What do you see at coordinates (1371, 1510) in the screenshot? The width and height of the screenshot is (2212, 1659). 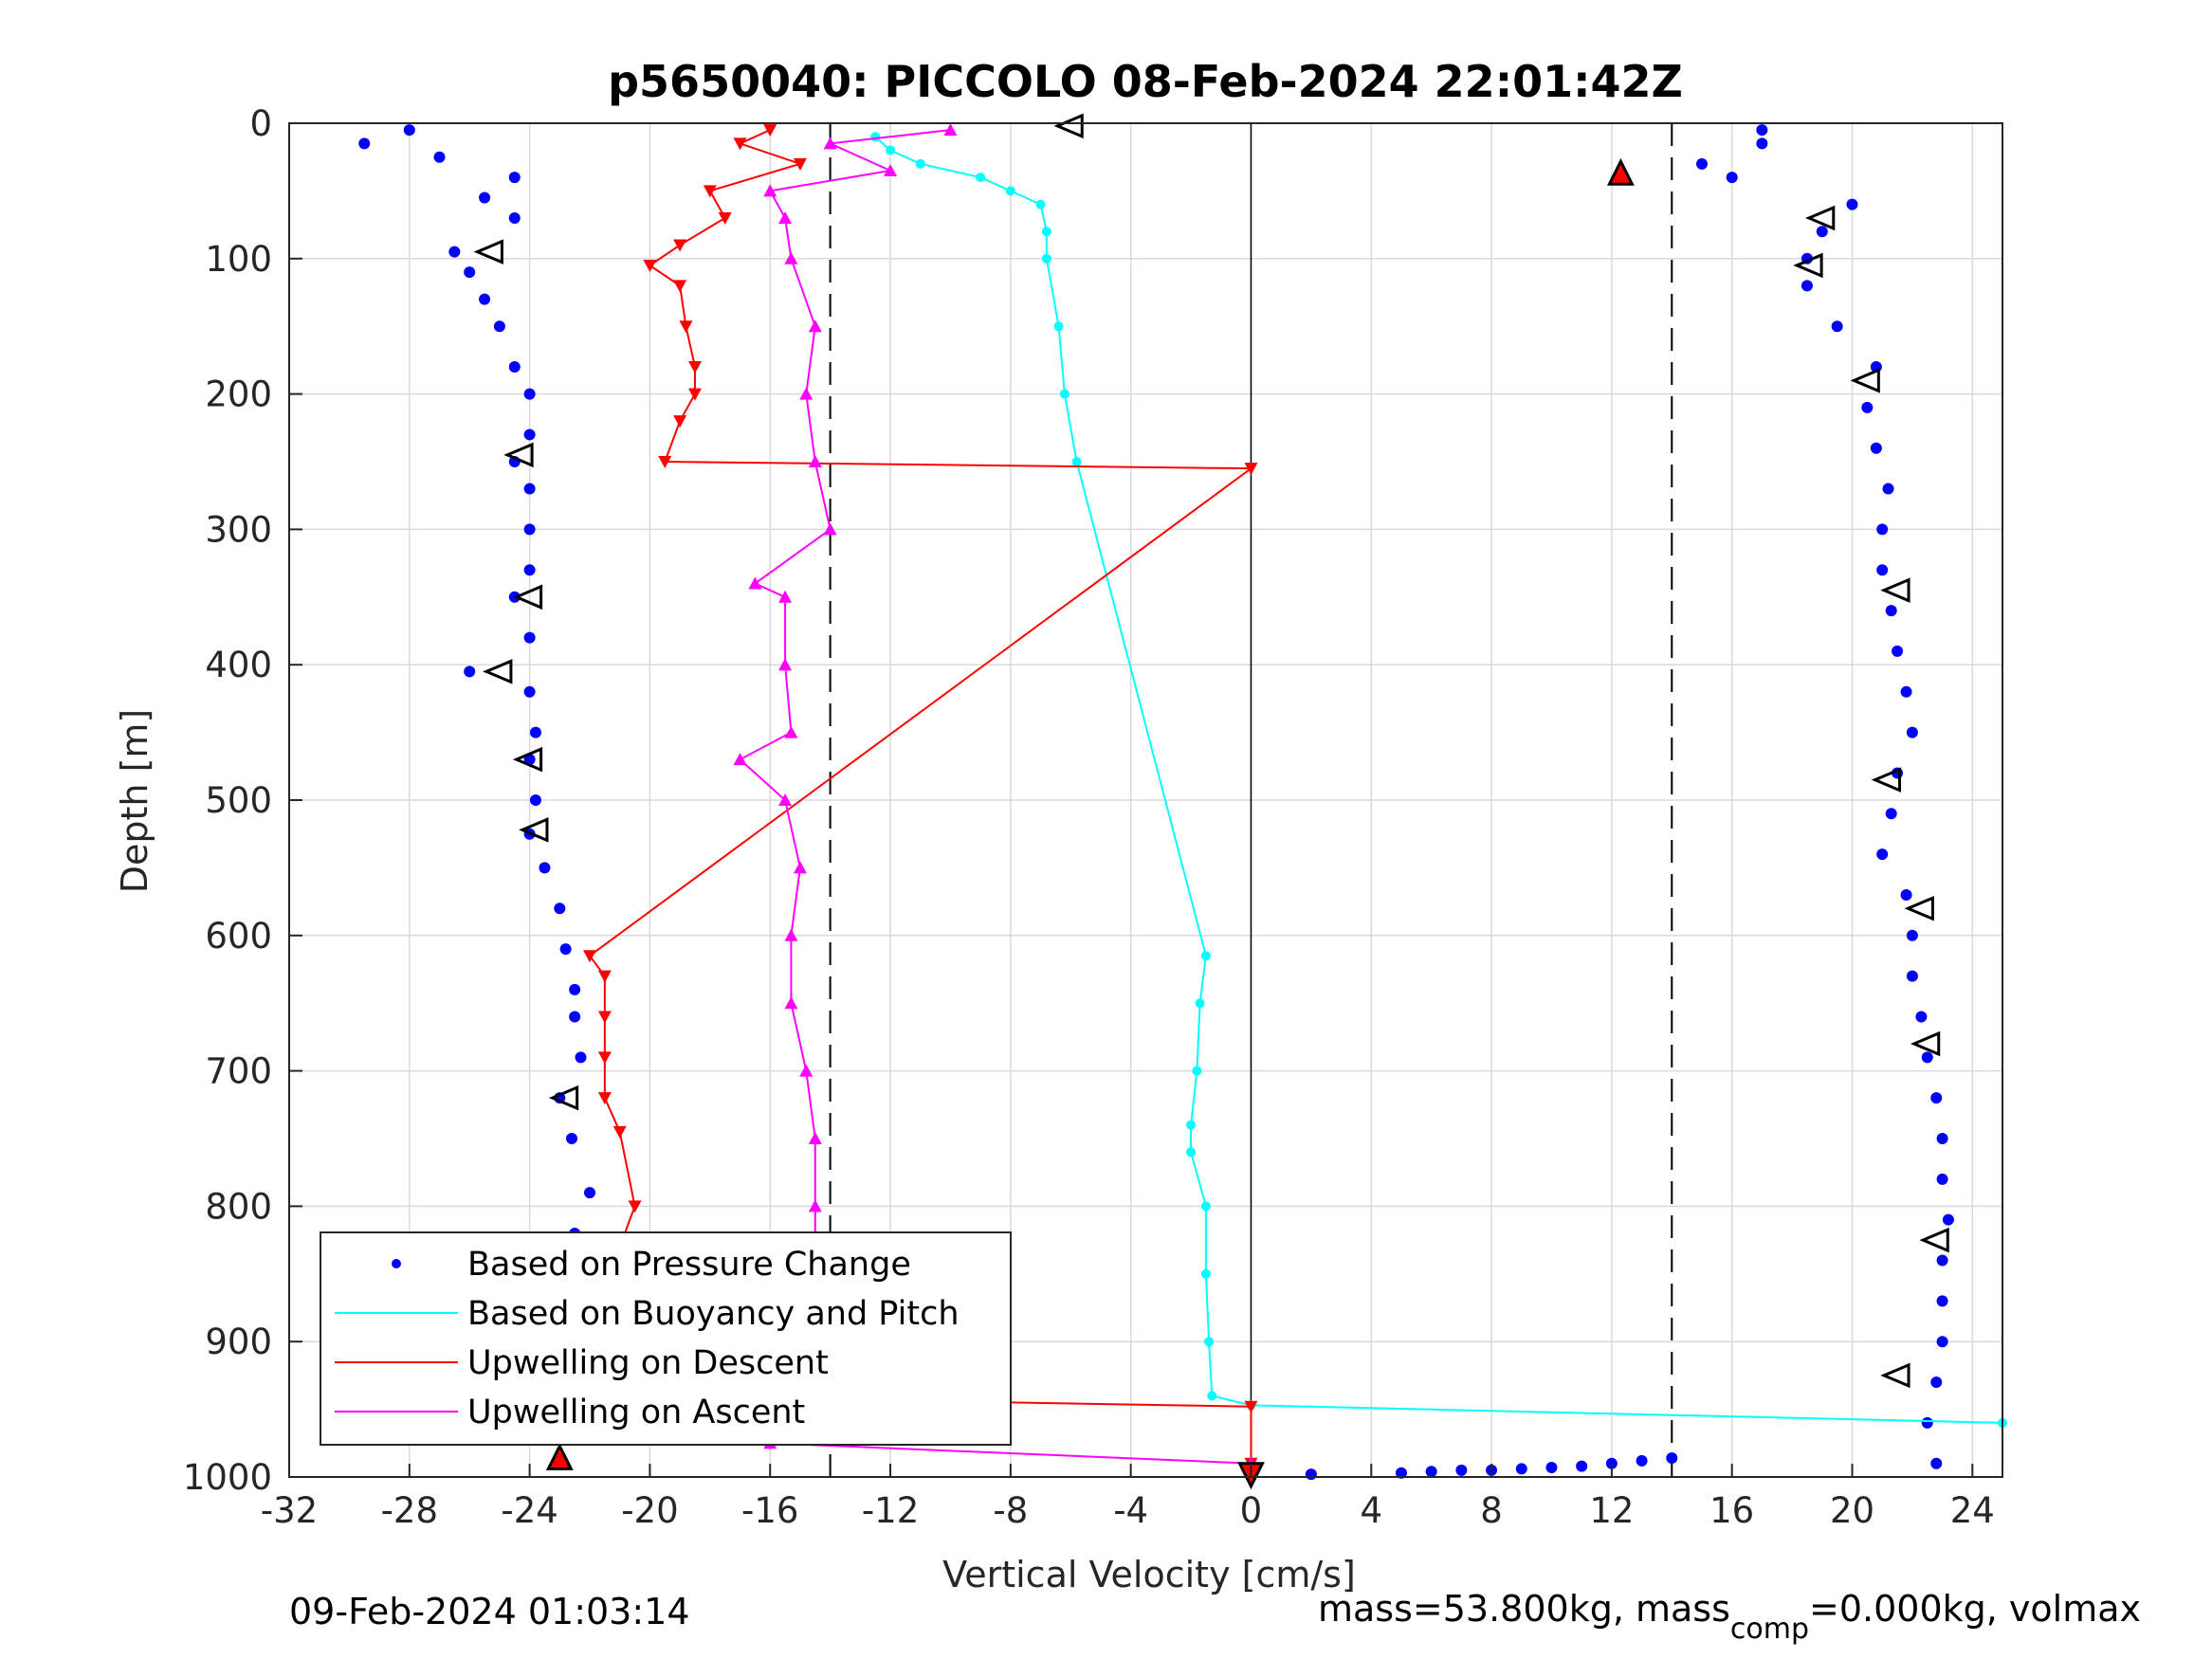 I see `x-tick-label: 4` at bounding box center [1371, 1510].